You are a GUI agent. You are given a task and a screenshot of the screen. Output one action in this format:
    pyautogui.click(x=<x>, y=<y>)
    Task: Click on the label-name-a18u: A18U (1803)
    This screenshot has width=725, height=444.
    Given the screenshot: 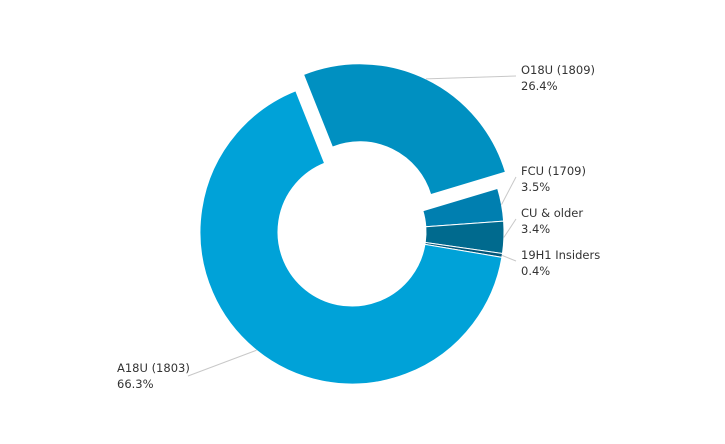 What is the action you would take?
    pyautogui.click(x=153, y=368)
    